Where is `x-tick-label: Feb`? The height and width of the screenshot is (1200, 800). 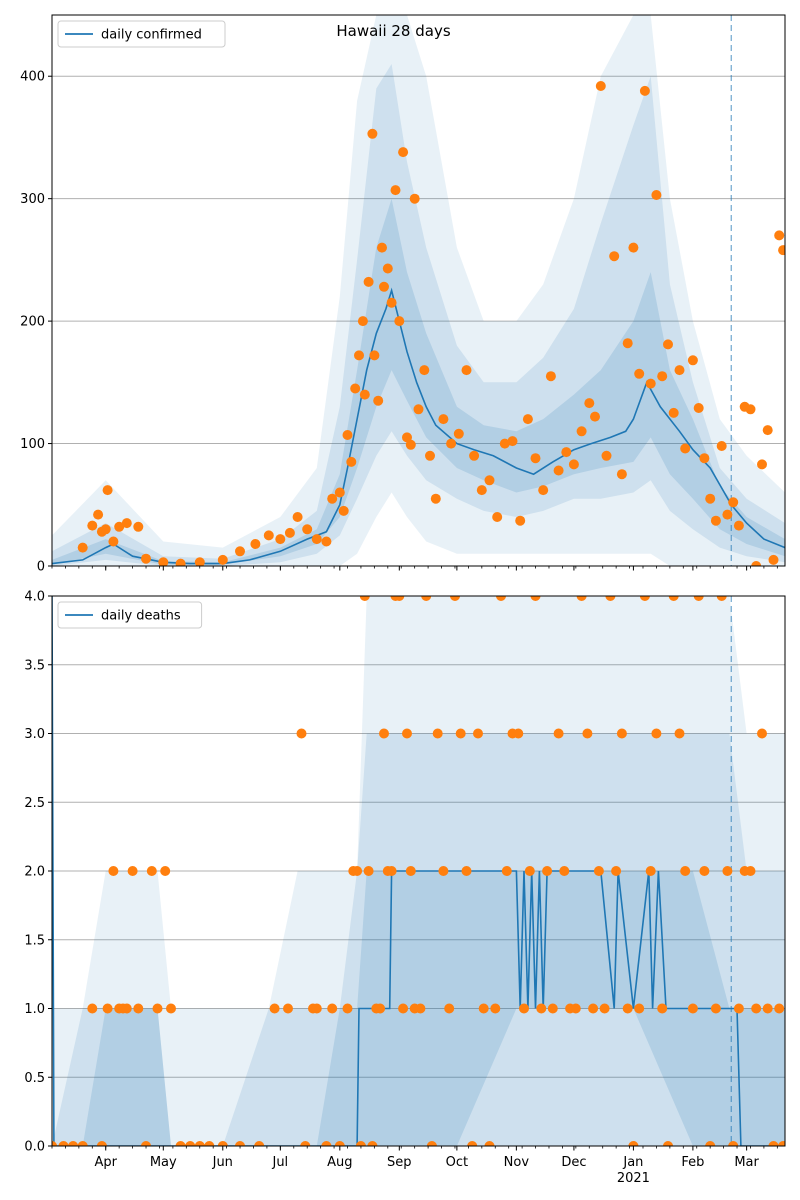 x-tick-label: Feb is located at coordinates (692, 1162).